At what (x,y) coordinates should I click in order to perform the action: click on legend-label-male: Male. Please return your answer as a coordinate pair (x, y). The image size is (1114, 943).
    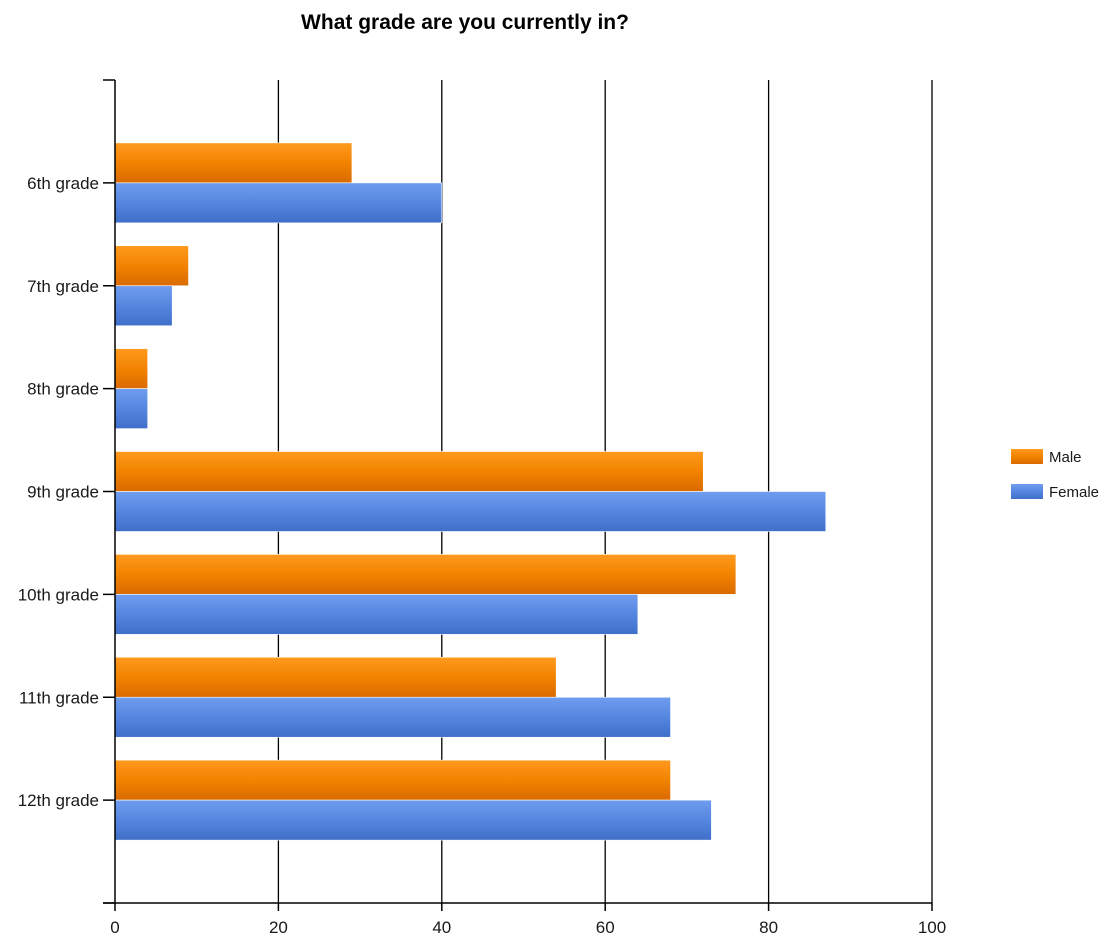
    Looking at the image, I should click on (1065, 457).